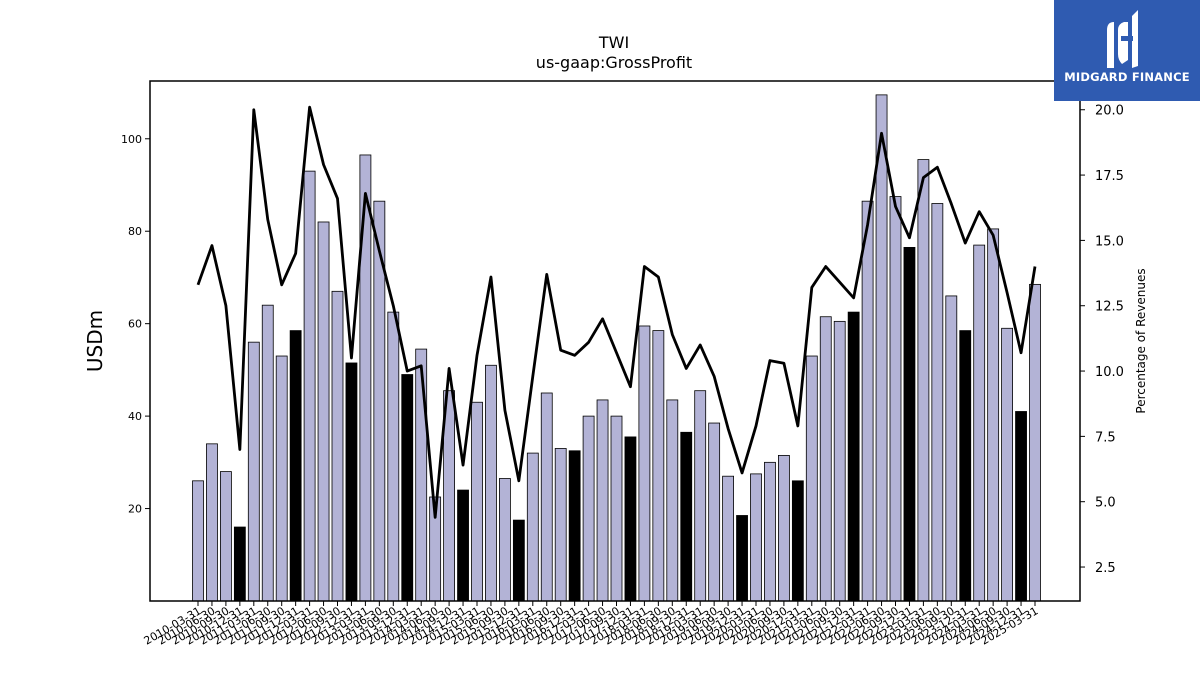 This screenshot has width=1200, height=675. I want to click on y2-tick-label: 2.5, so click(1105, 568).